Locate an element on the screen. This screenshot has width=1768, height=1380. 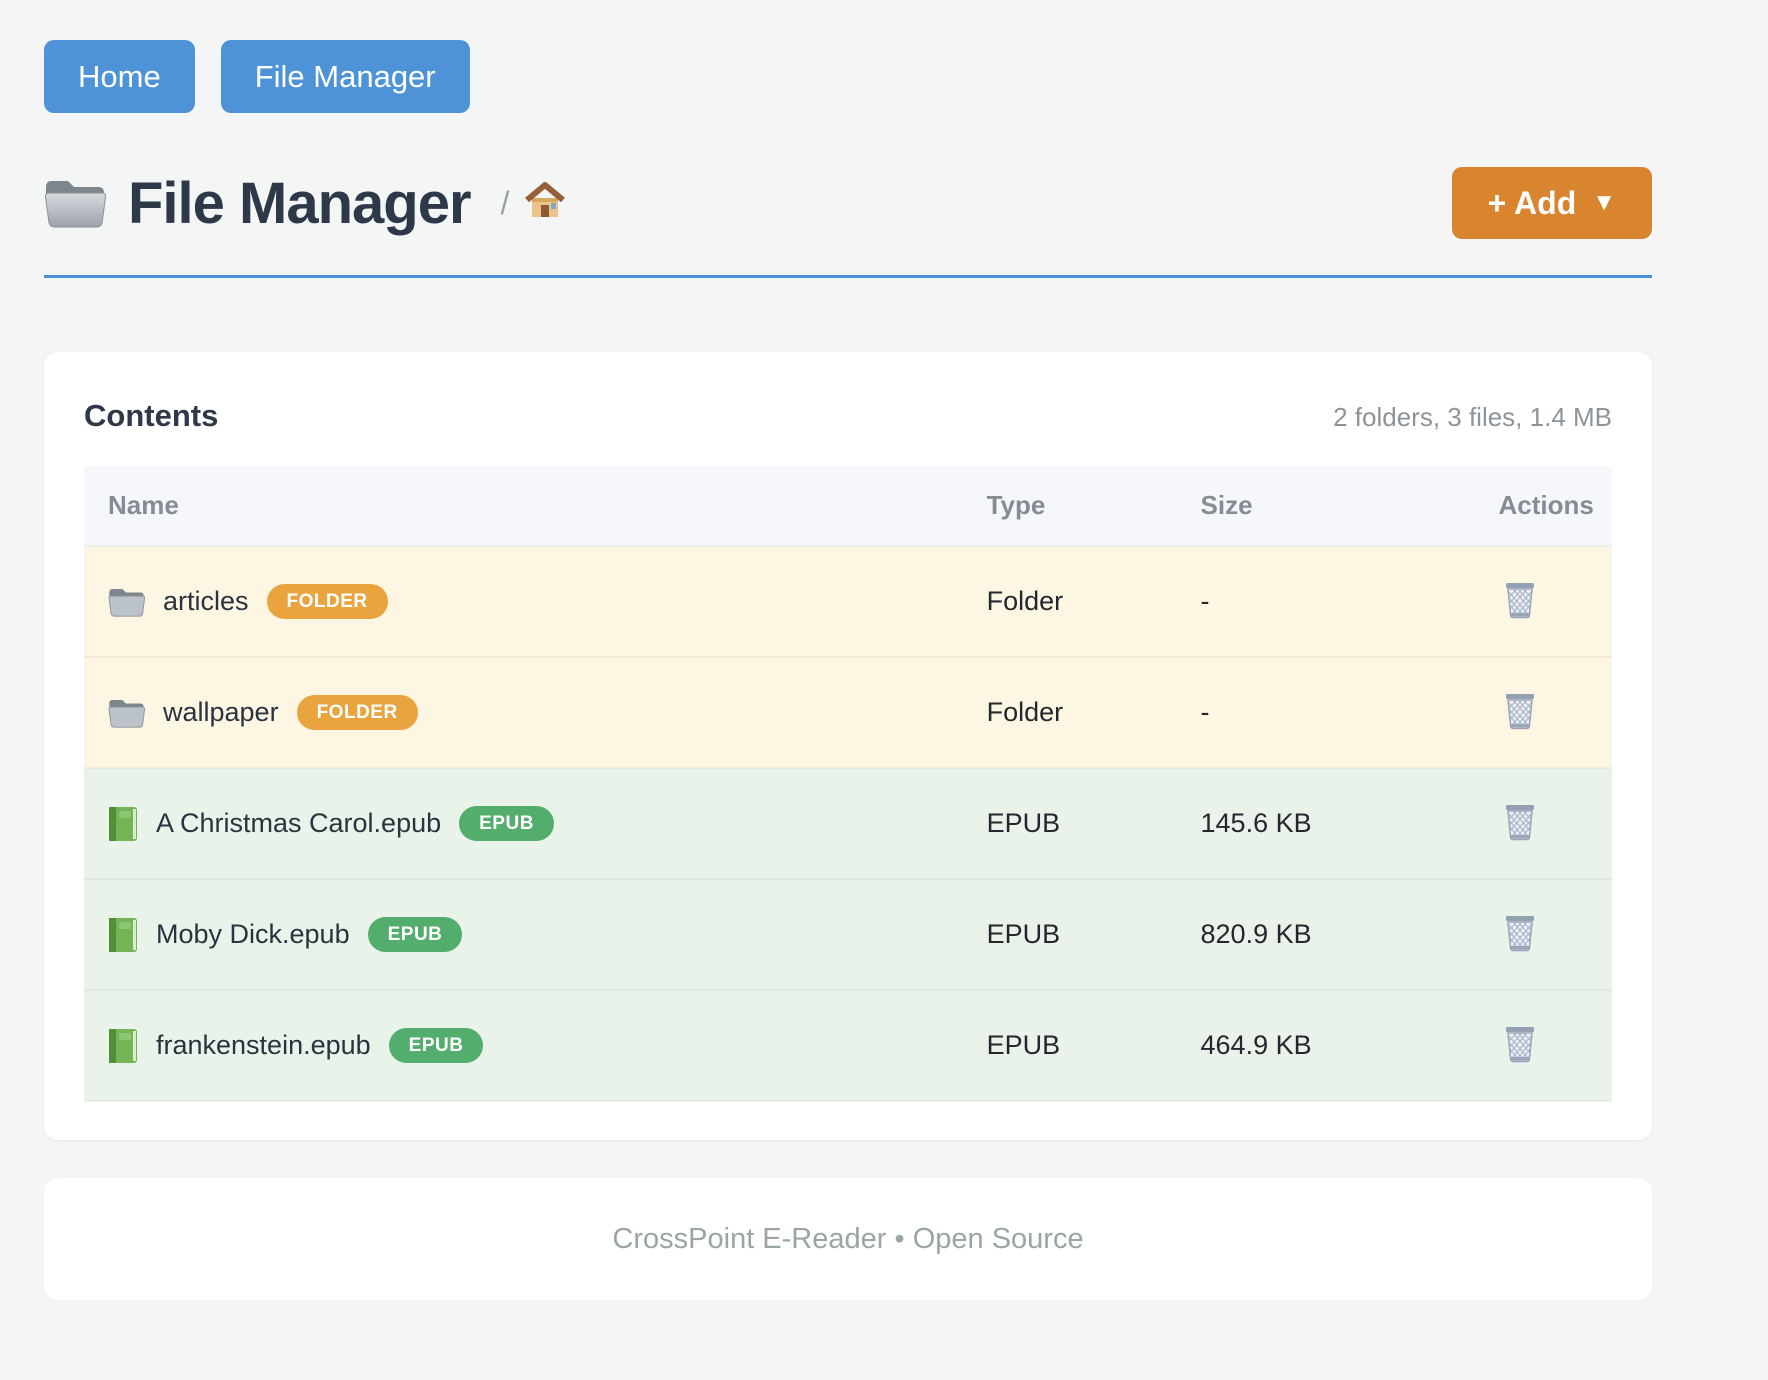
file-name: A Christmas Carol.epub is located at coordinates (299, 823).